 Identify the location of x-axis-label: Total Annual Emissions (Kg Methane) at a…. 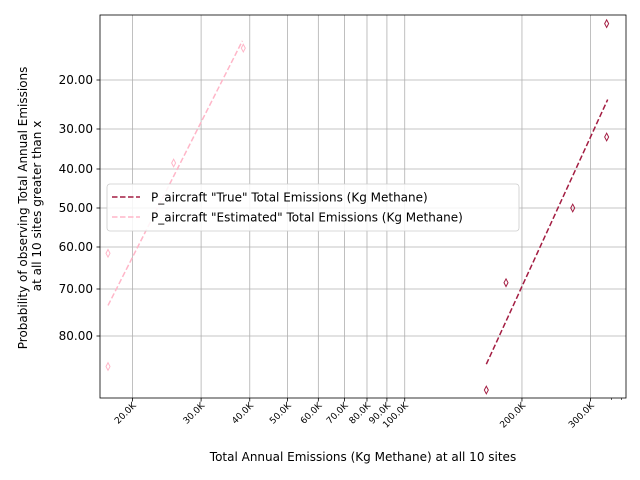
(362, 457).